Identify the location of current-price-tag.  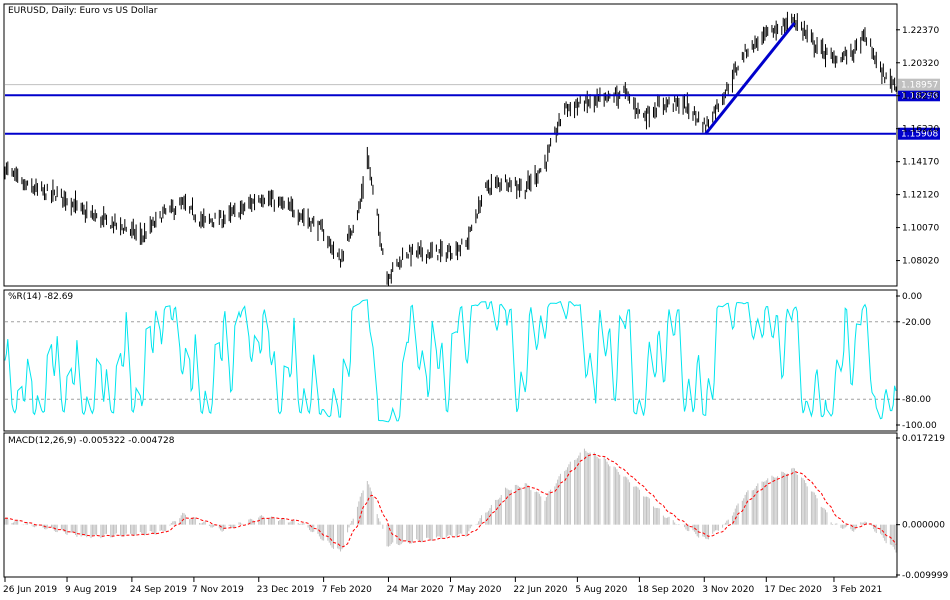
(919, 84).